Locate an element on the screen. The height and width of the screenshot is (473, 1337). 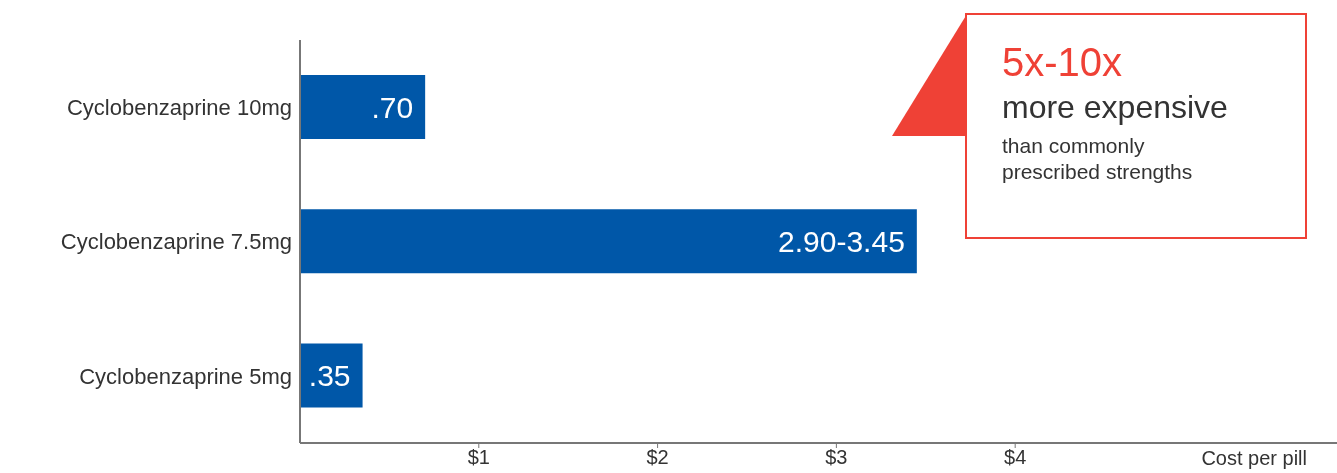
data-label: 2.90-3.45 is located at coordinates (841, 241).